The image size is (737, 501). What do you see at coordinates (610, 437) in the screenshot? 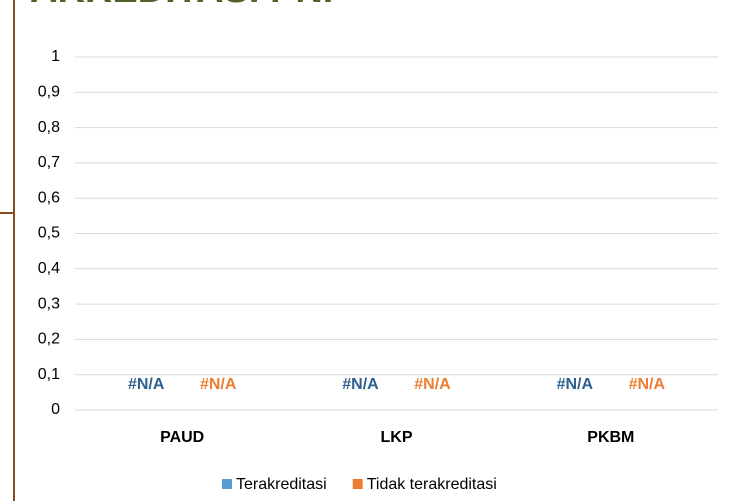
I see `x-tick-label: PKBM` at bounding box center [610, 437].